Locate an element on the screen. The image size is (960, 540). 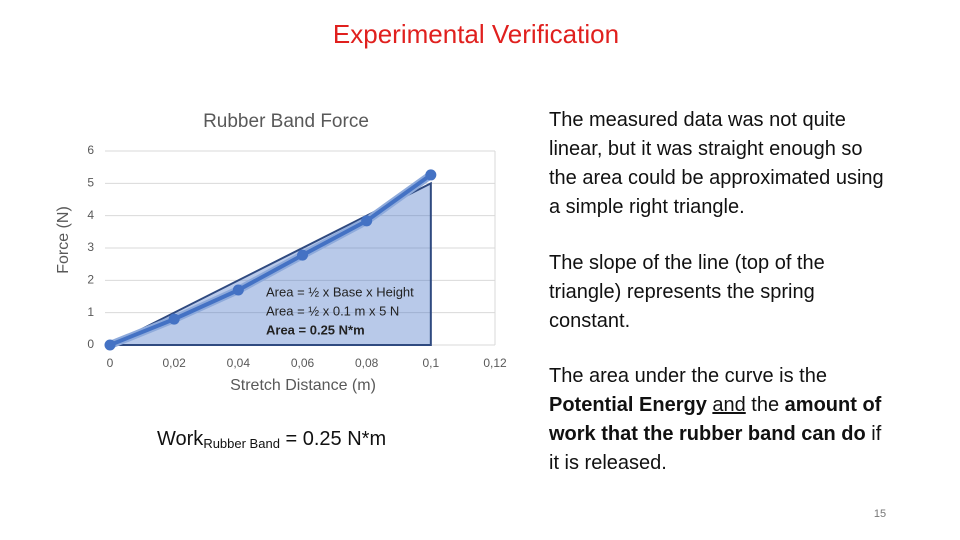
text-run: Potential Energy is located at coordinates (628, 405).